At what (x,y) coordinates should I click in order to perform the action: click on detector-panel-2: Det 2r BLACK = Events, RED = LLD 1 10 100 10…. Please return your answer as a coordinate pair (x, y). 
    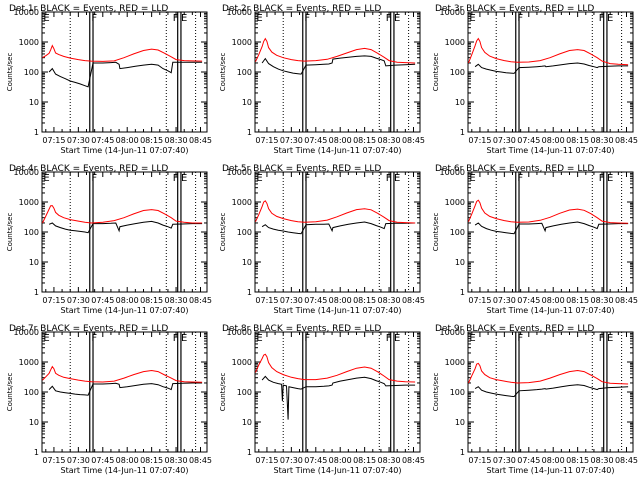
    Looking at the image, I should click on (319, 80).